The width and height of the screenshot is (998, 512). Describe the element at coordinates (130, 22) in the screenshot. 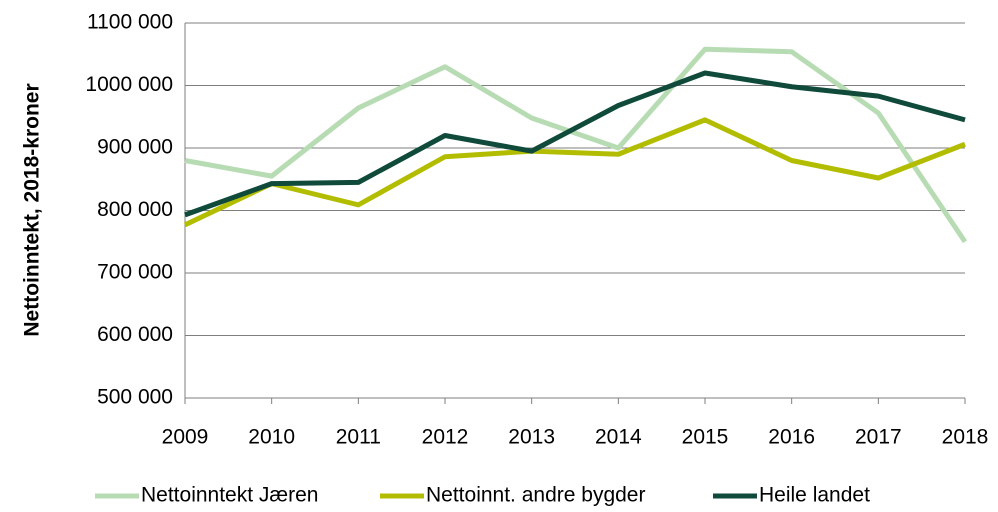

I see `y-tick-label: 1100 000` at that location.